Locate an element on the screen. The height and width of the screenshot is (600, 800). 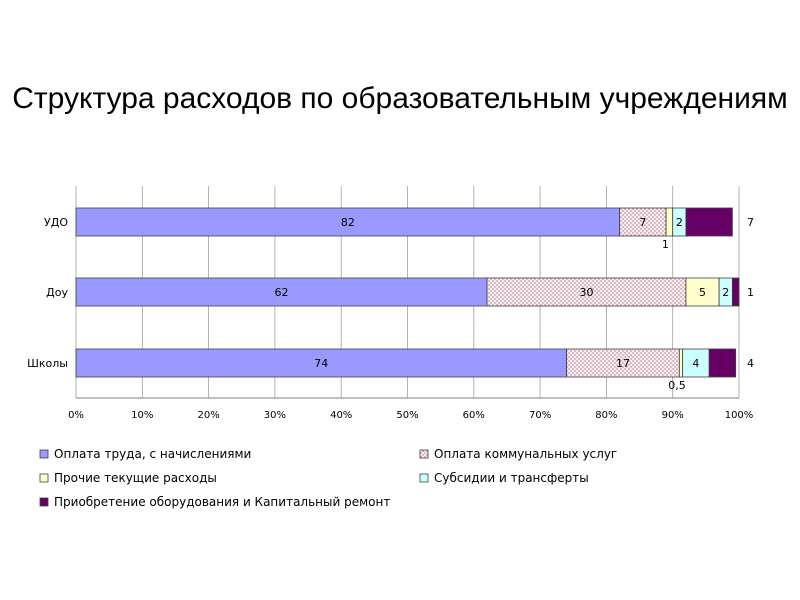
data-label: 17 is located at coordinates (623, 363).